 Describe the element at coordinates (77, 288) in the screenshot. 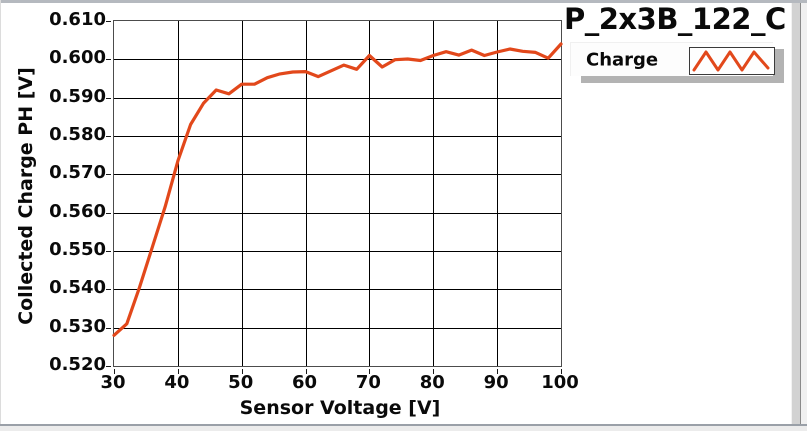

I see `y-tick-label: 0.540` at that location.